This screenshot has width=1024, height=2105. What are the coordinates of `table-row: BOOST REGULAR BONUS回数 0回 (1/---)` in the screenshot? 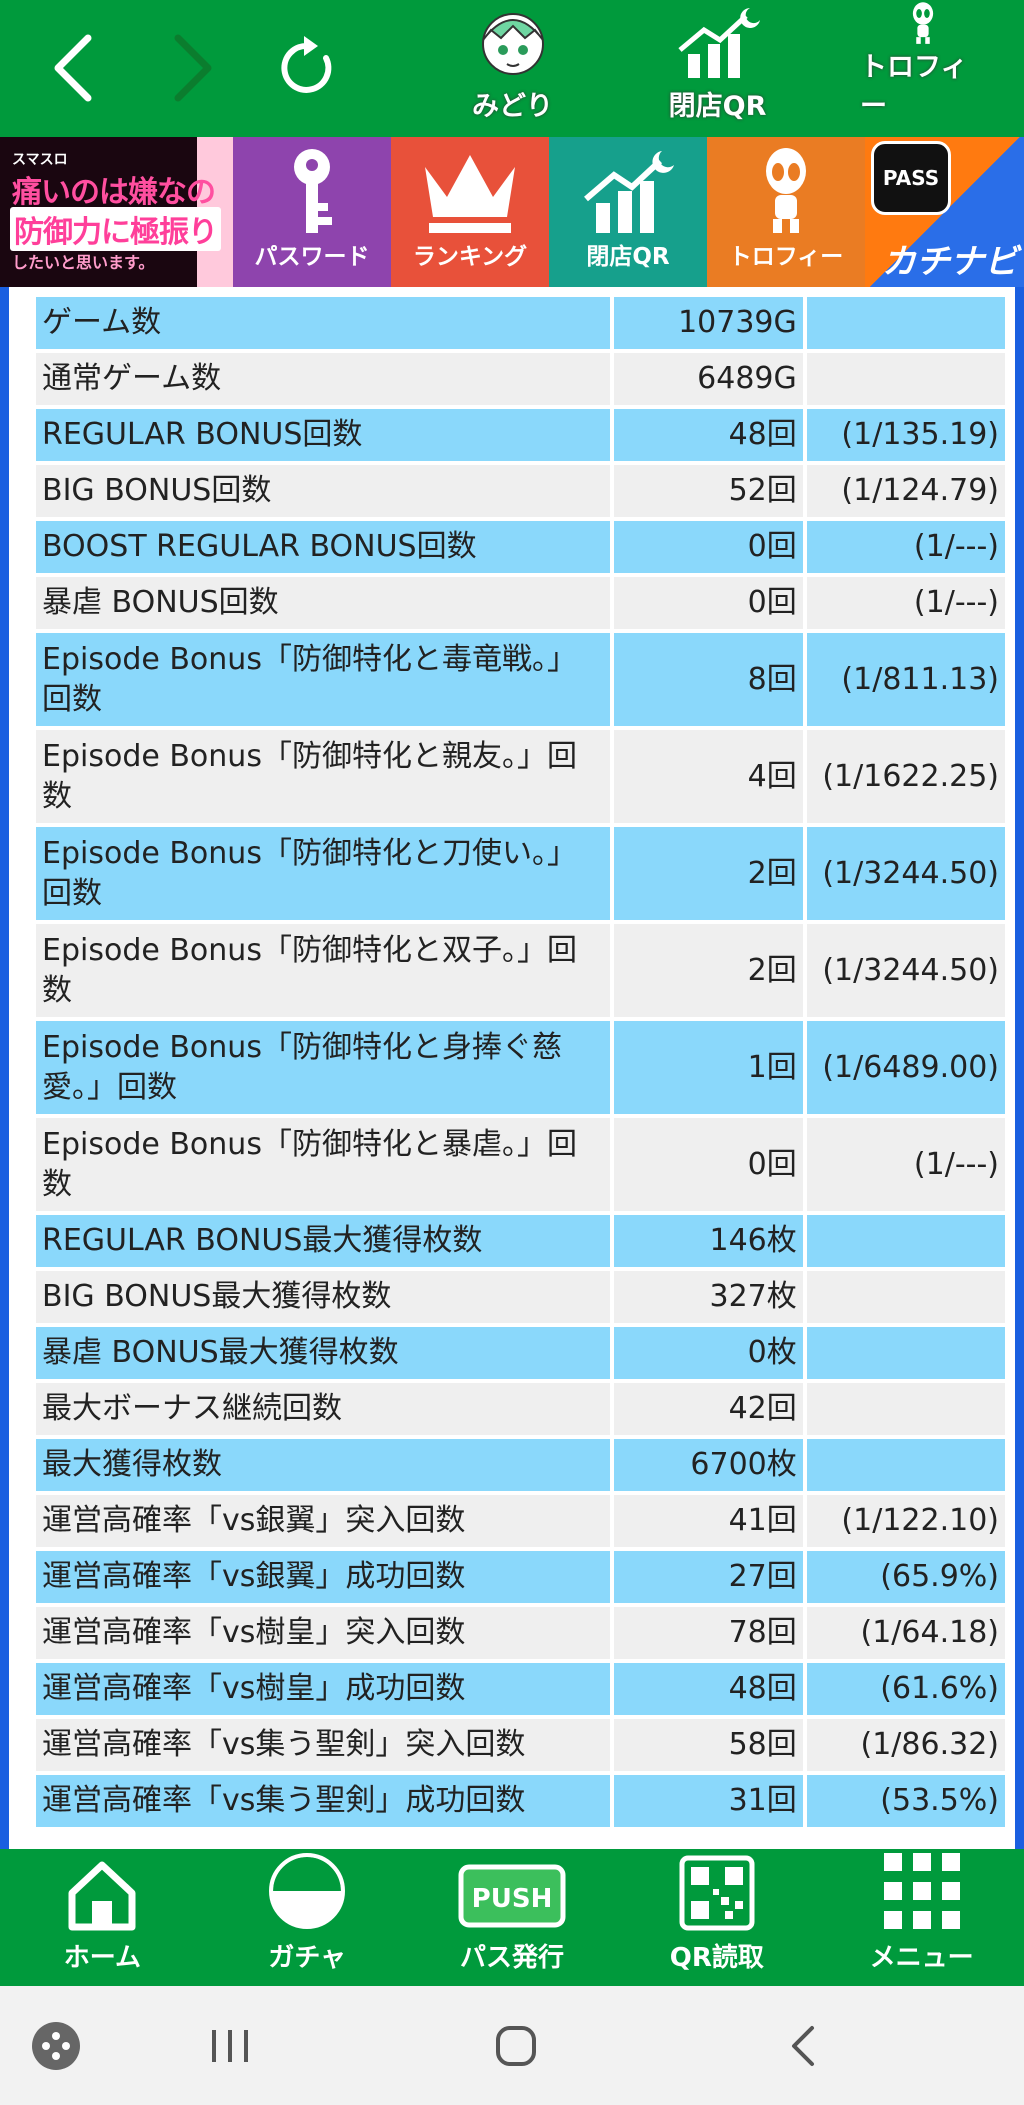 It's located at (520, 547).